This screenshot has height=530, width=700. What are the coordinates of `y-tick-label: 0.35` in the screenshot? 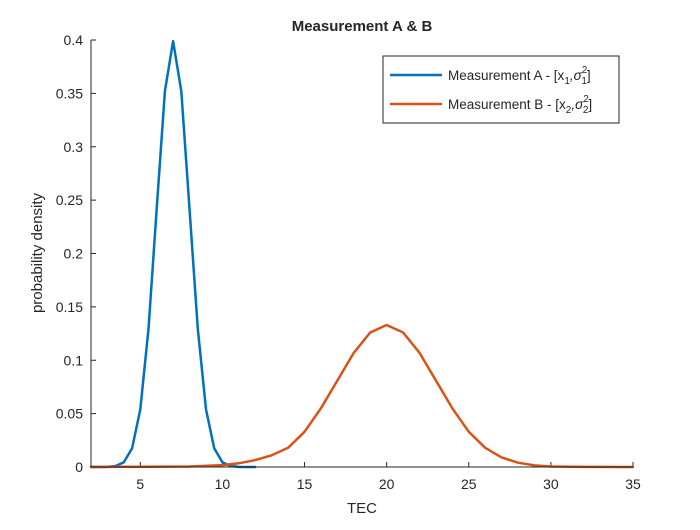 It's located at (69, 93).